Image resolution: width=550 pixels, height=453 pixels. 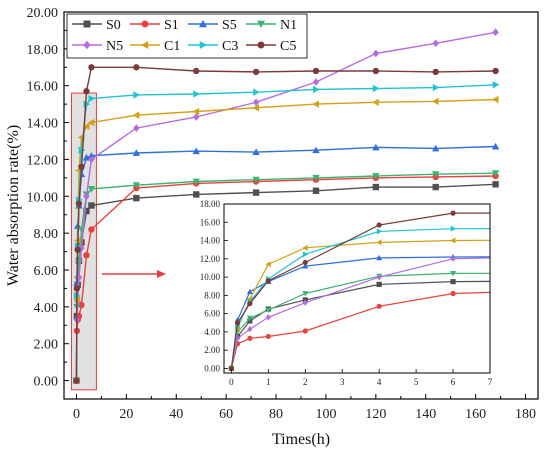 What do you see at coordinates (229, 25) in the screenshot?
I see `legend-label-S5: S5` at bounding box center [229, 25].